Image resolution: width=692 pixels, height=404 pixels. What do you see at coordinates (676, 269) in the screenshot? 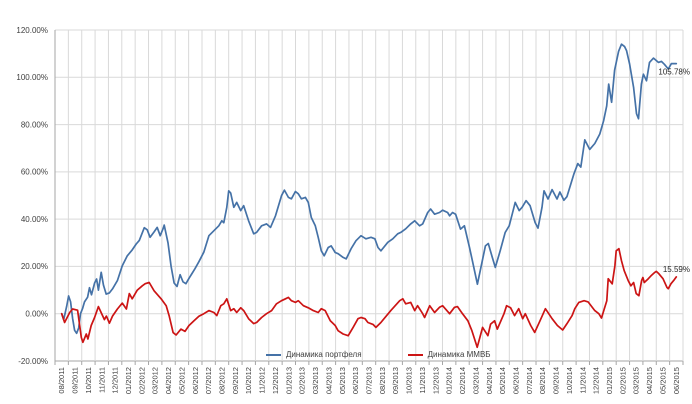
I see `mmvb-end-label: 15.59%` at bounding box center [676, 269].